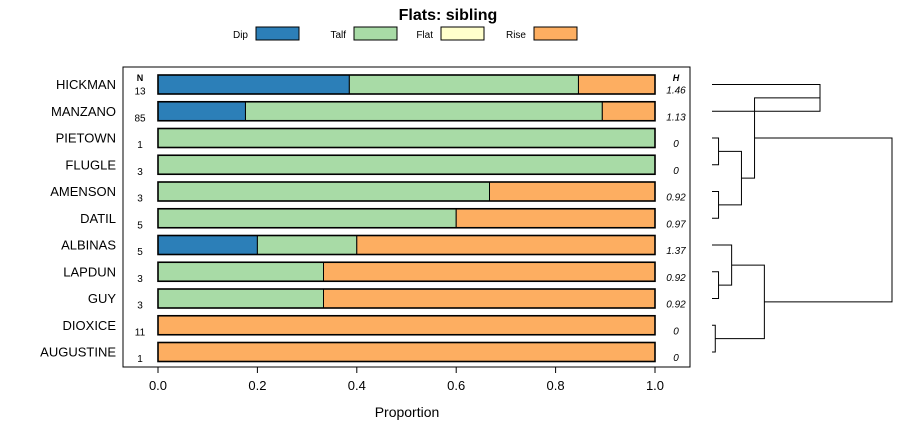 Image resolution: width=900 pixels, height=440 pixels. What do you see at coordinates (201, 111) in the screenshot?
I see `bar-segment-manzano-dip` at bounding box center [201, 111].